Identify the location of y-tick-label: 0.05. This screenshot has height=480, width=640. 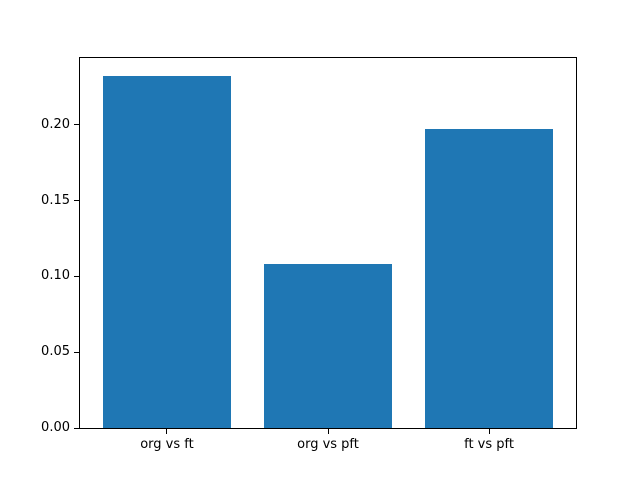
(55, 352).